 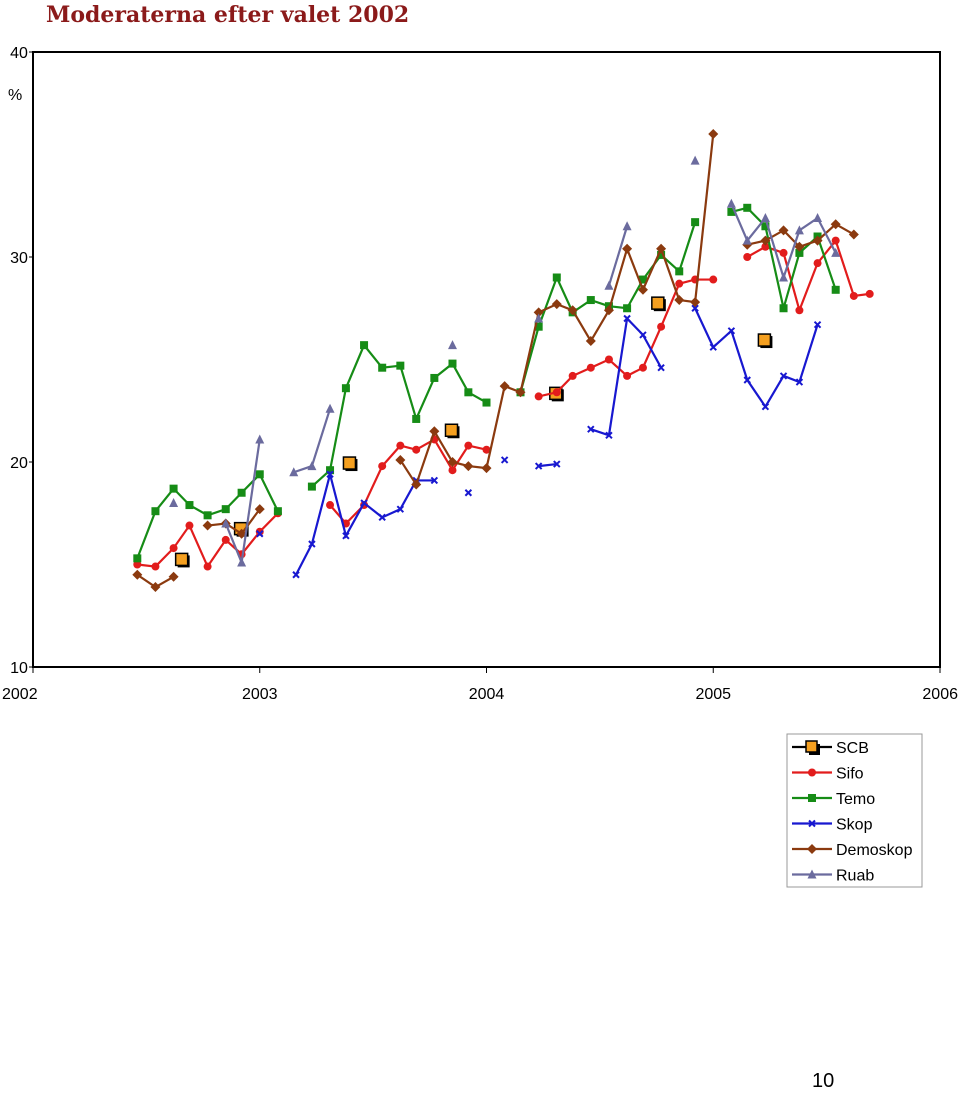 I want to click on y-tick-label: 20, so click(x=19, y=463).